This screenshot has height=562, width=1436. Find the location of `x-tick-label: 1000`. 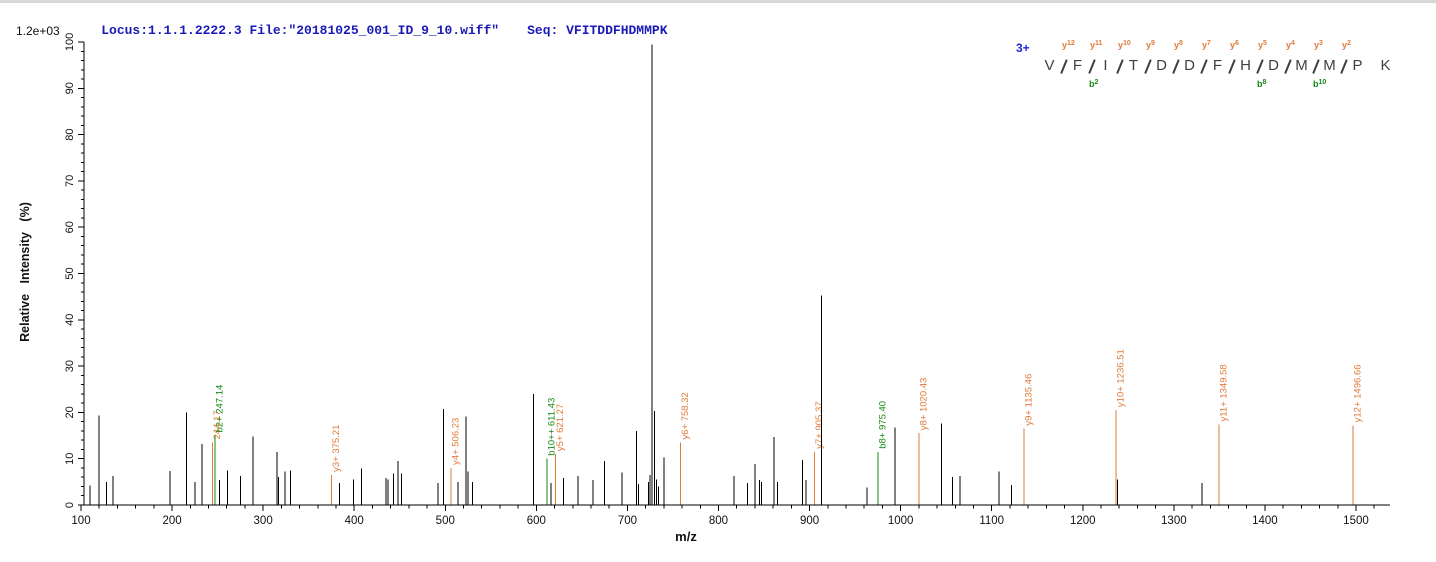

x-tick-label: 1000 is located at coordinates (901, 521).